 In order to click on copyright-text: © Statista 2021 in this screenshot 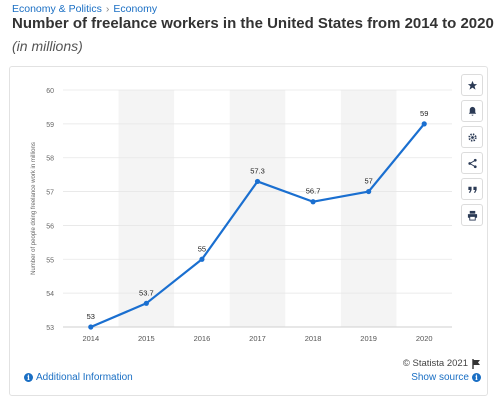, I will do `click(435, 363)`.